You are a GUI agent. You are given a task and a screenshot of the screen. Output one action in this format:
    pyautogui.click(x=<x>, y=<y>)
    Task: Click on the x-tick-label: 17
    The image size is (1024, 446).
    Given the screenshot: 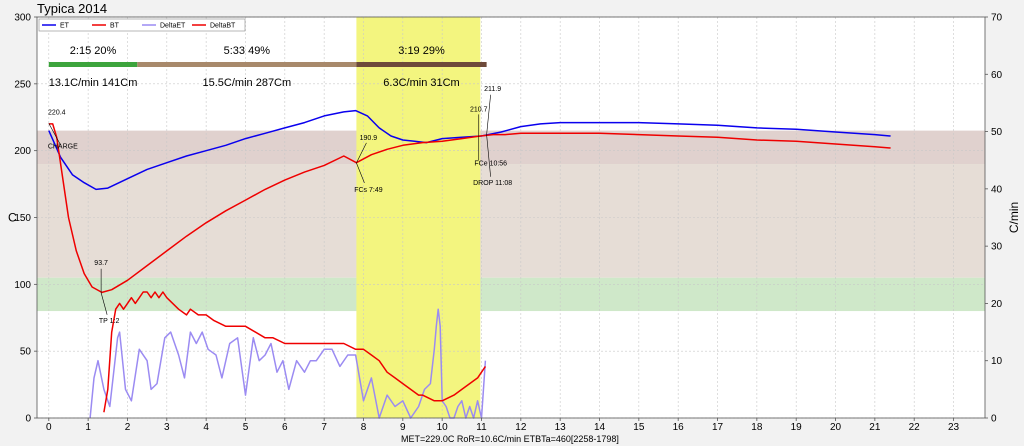 What is the action you would take?
    pyautogui.click(x=718, y=427)
    